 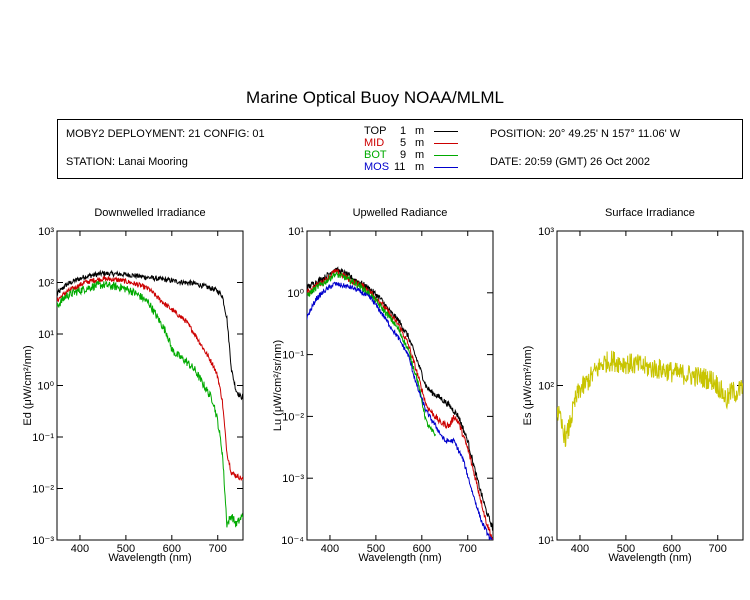 What do you see at coordinates (420, 131) in the screenshot?
I see `legend-top-unit: m` at bounding box center [420, 131].